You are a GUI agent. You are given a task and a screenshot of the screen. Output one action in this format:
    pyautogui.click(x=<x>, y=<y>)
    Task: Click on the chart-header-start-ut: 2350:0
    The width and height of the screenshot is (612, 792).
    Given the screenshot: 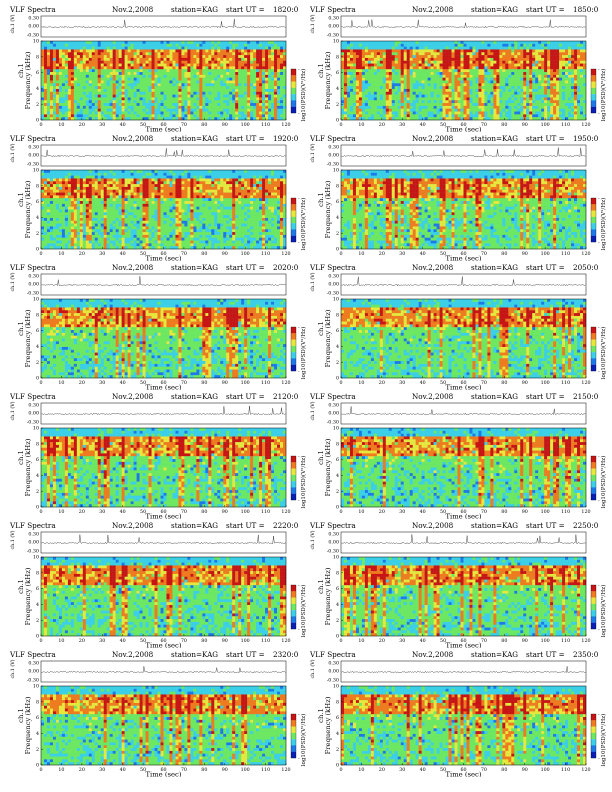 What is the action you would take?
    pyautogui.click(x=586, y=654)
    